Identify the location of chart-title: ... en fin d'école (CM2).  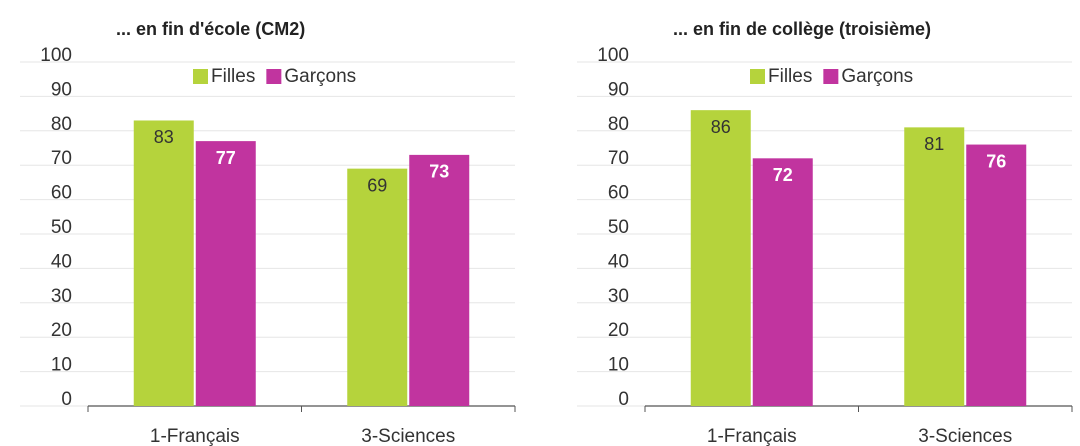
(210, 29).